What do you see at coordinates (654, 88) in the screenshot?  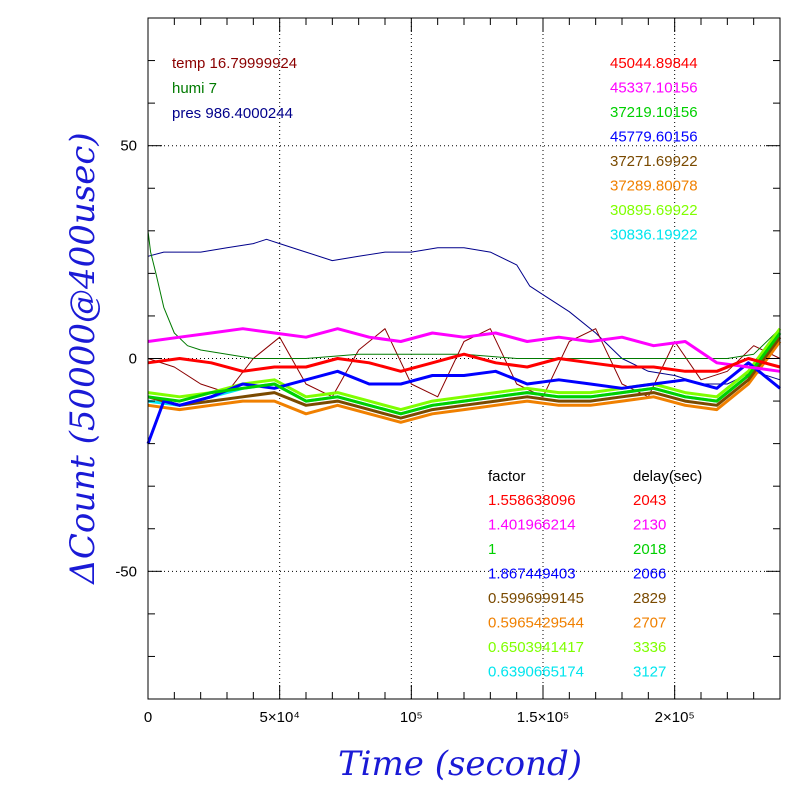 I see `count-legend-entry: 45337.10156` at bounding box center [654, 88].